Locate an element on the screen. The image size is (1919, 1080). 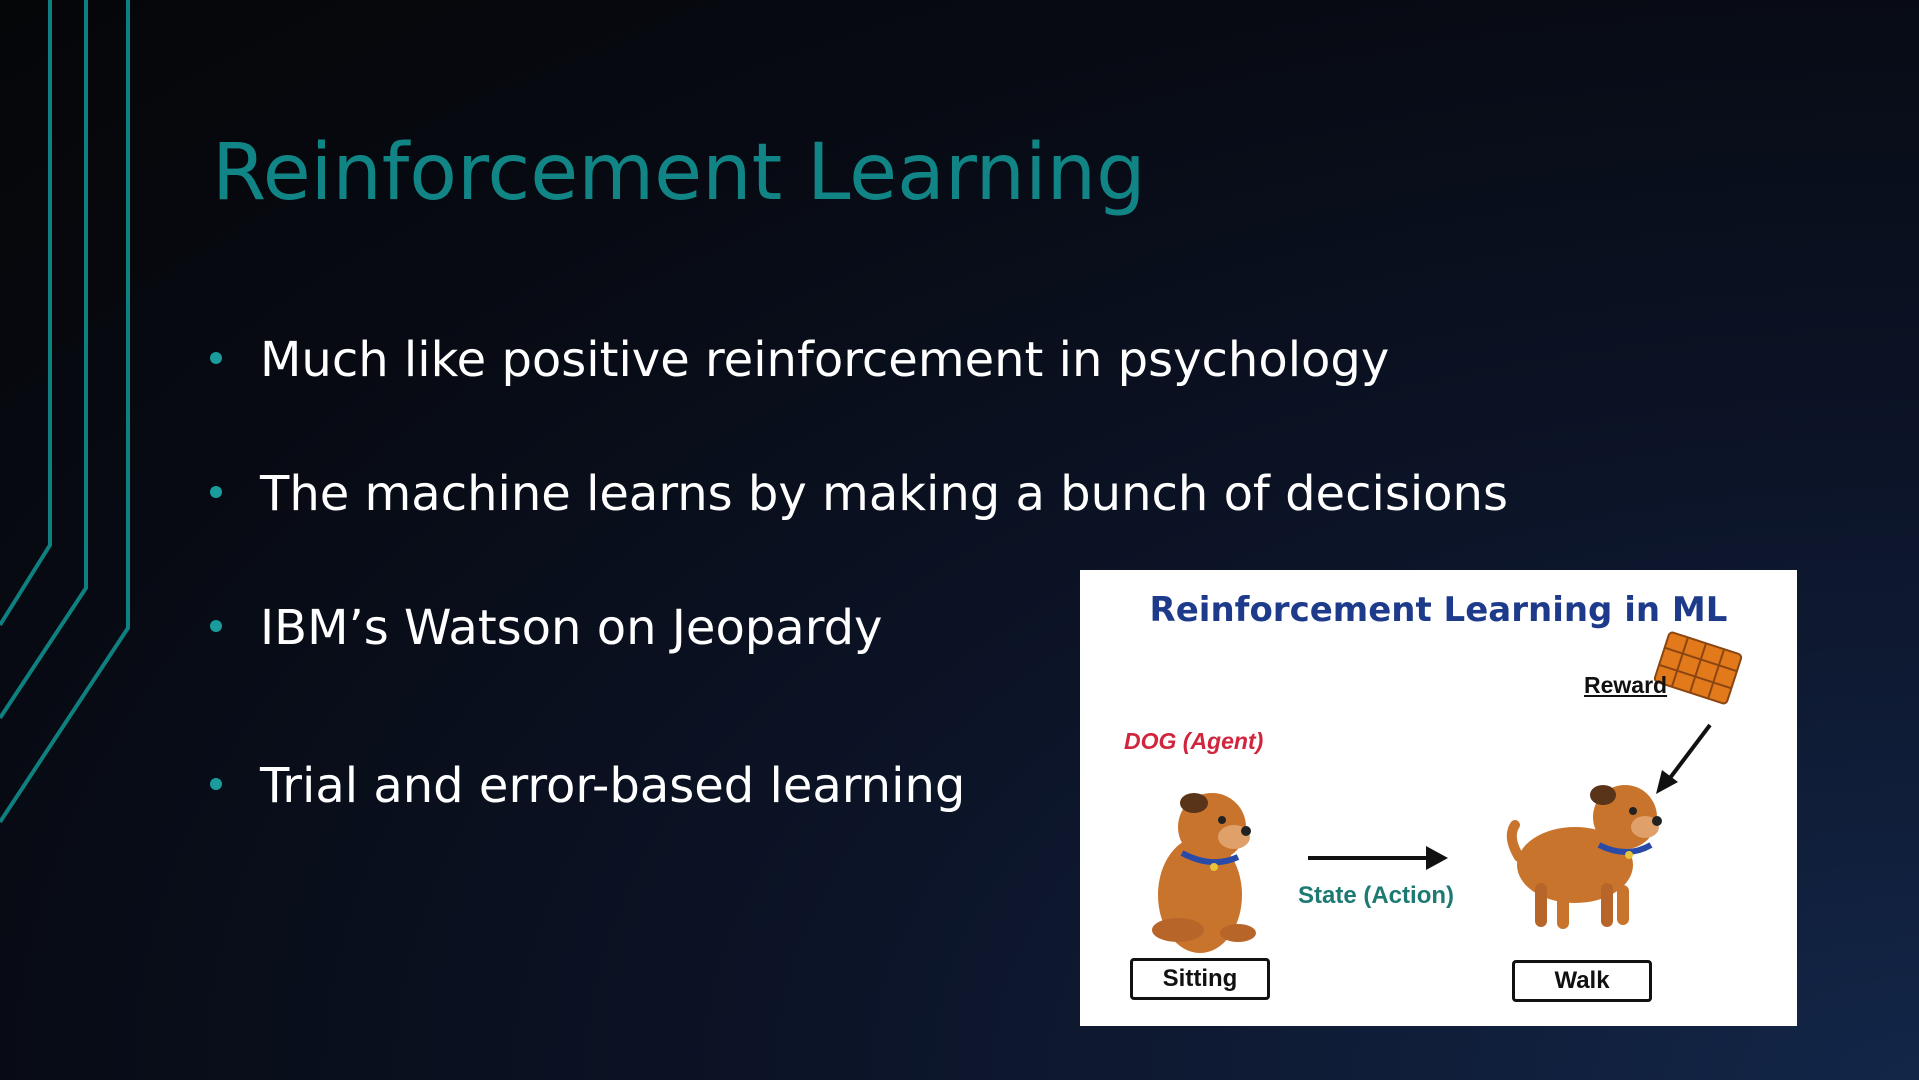
bullet-text: IBM’s Watson on Jeopardy is located at coordinates (571, 628).